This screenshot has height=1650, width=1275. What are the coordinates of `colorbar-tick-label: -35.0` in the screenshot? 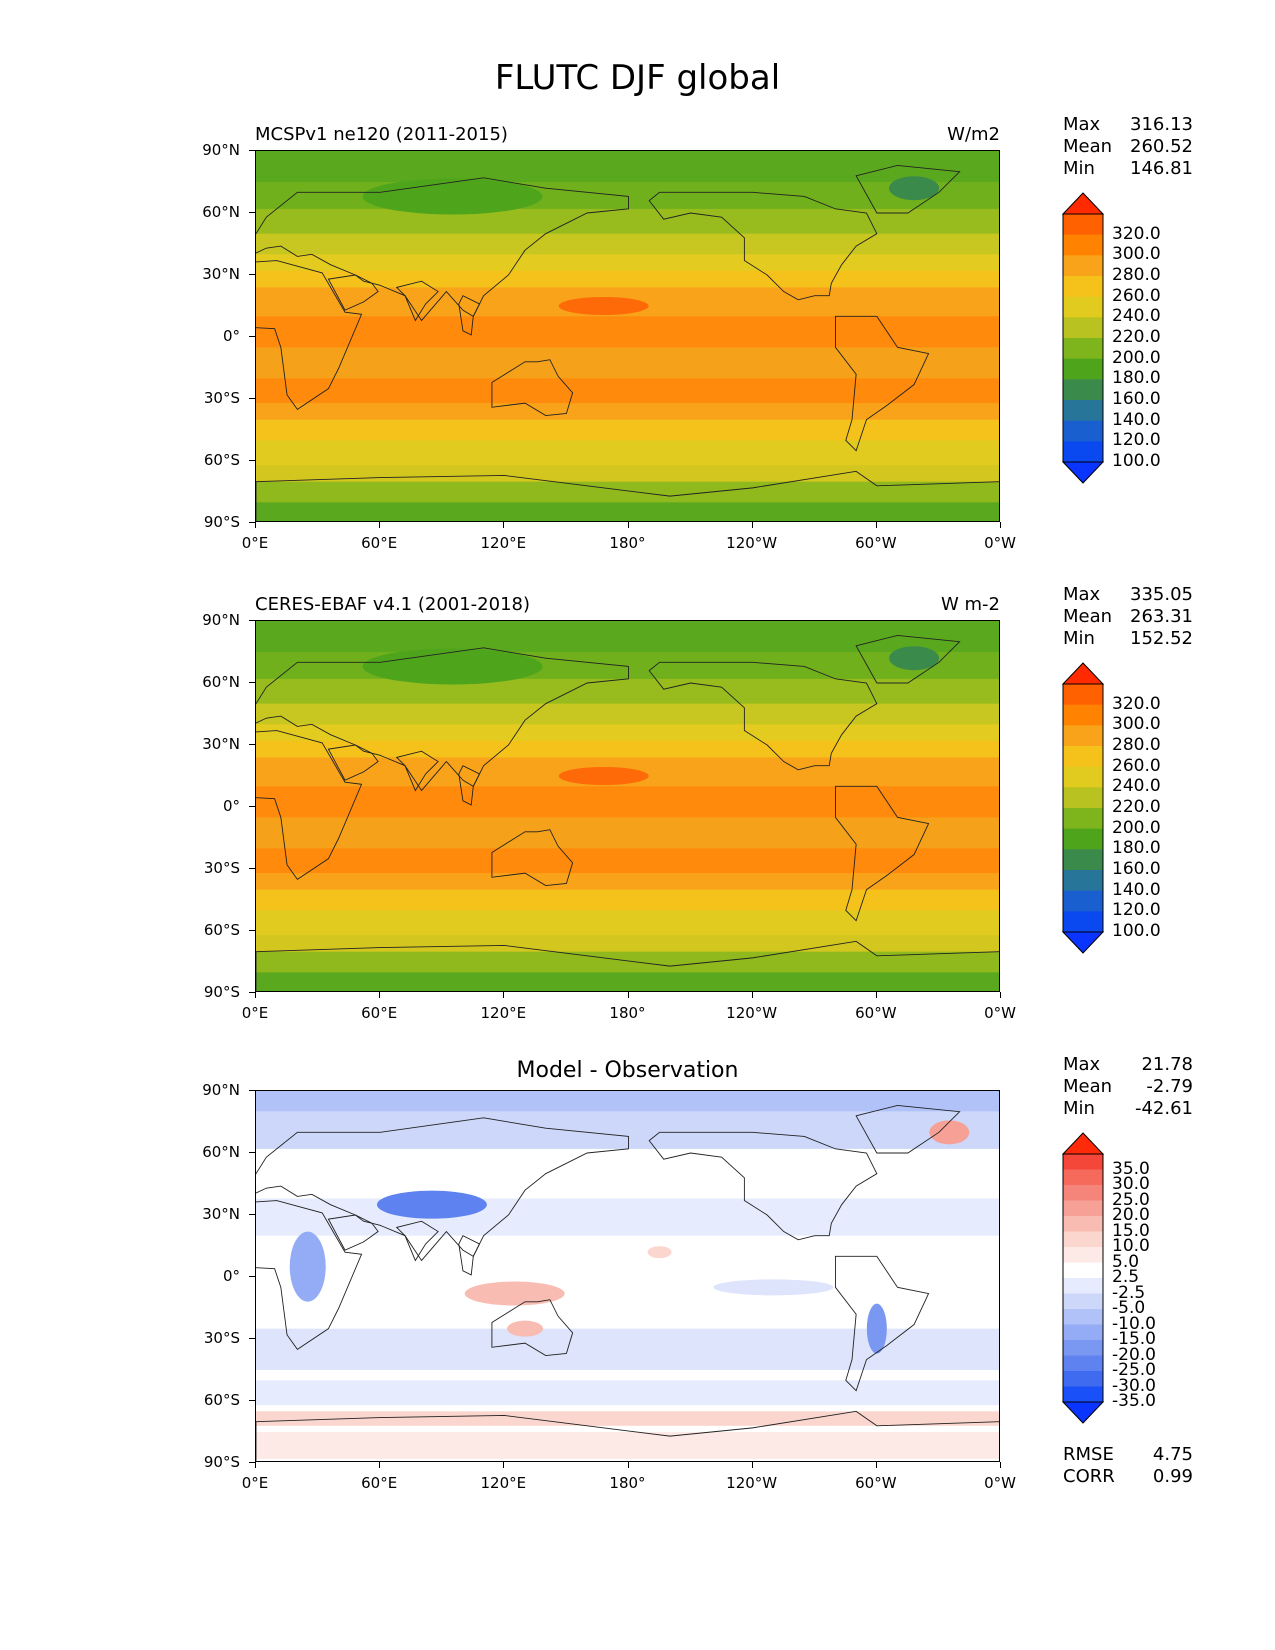 It's located at (1134, 1401).